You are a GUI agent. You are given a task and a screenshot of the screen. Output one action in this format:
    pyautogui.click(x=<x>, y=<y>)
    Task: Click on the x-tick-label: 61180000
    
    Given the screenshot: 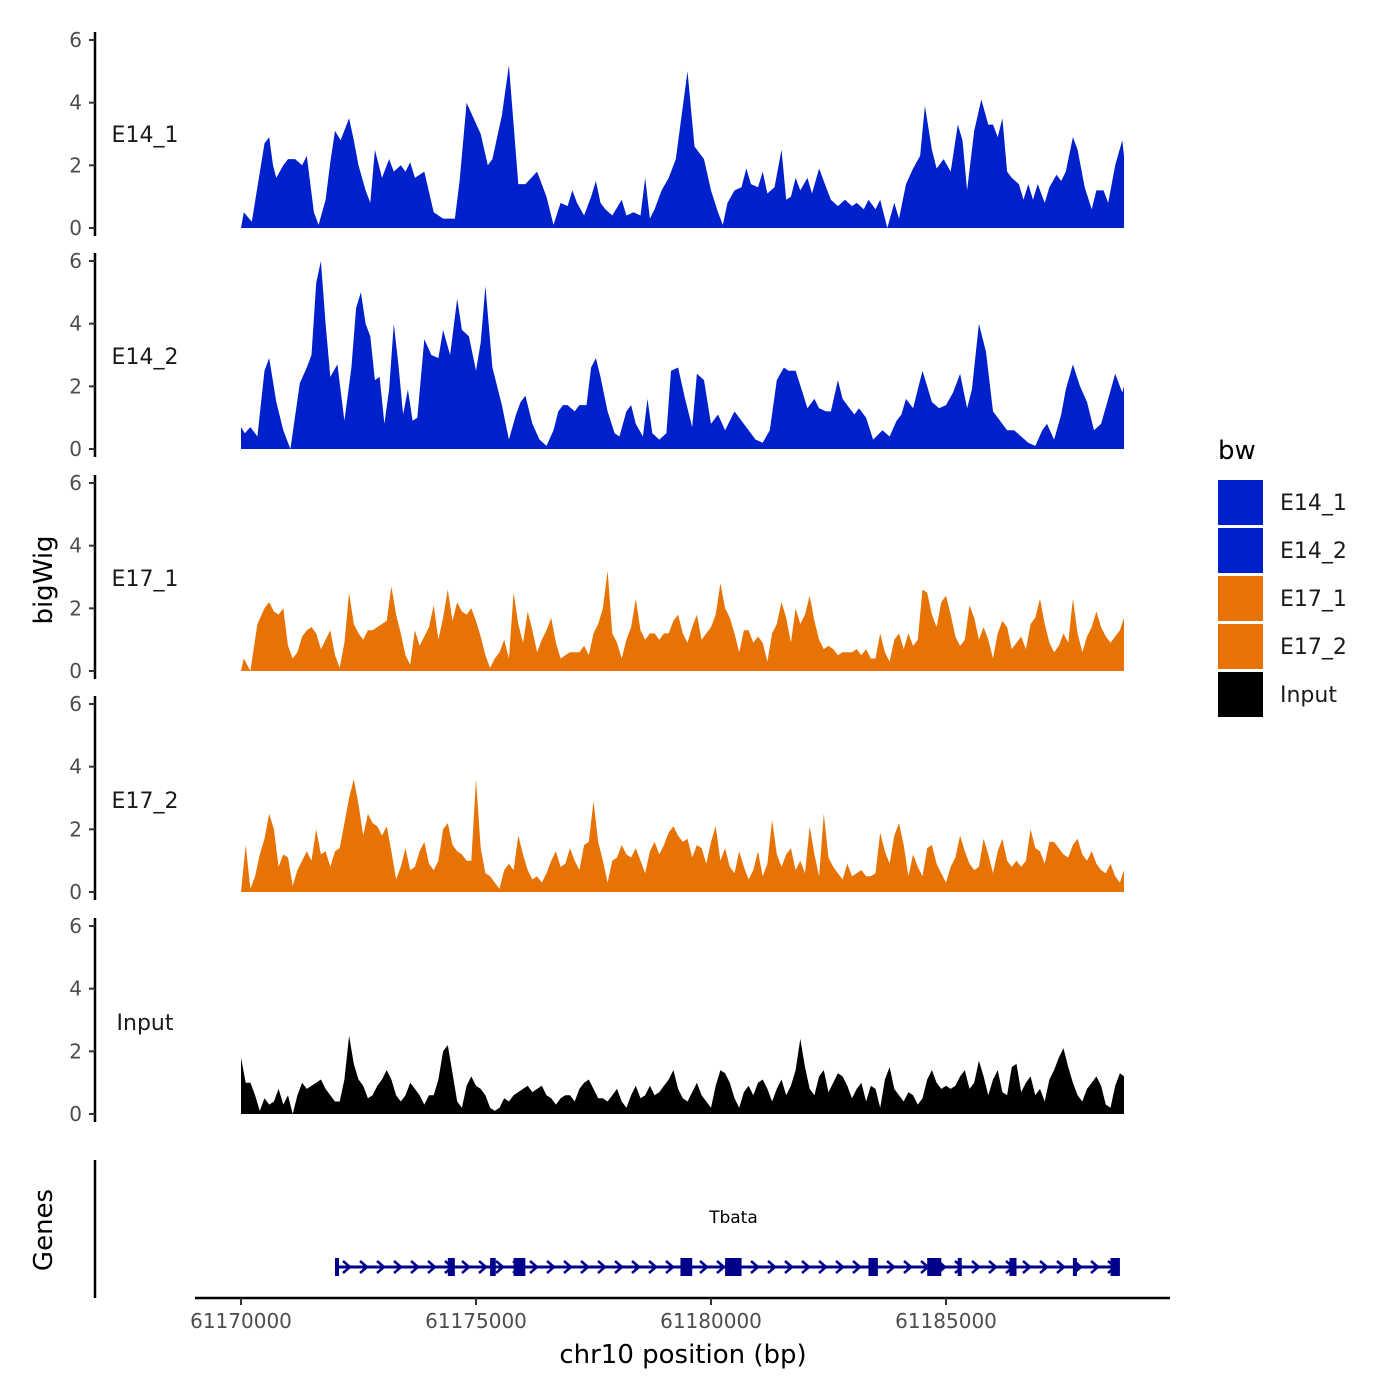 What is the action you would take?
    pyautogui.click(x=711, y=1321)
    